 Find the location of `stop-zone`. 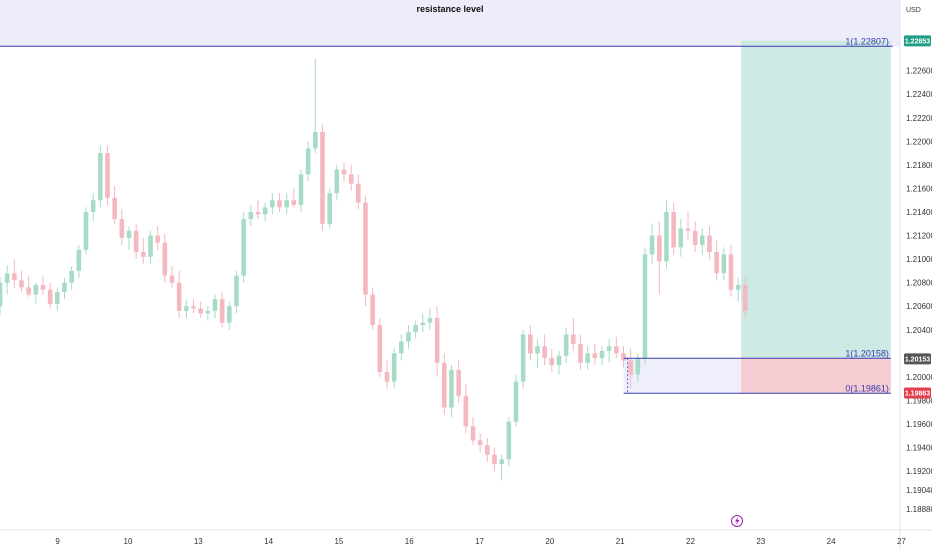

stop-zone is located at coordinates (816, 376).